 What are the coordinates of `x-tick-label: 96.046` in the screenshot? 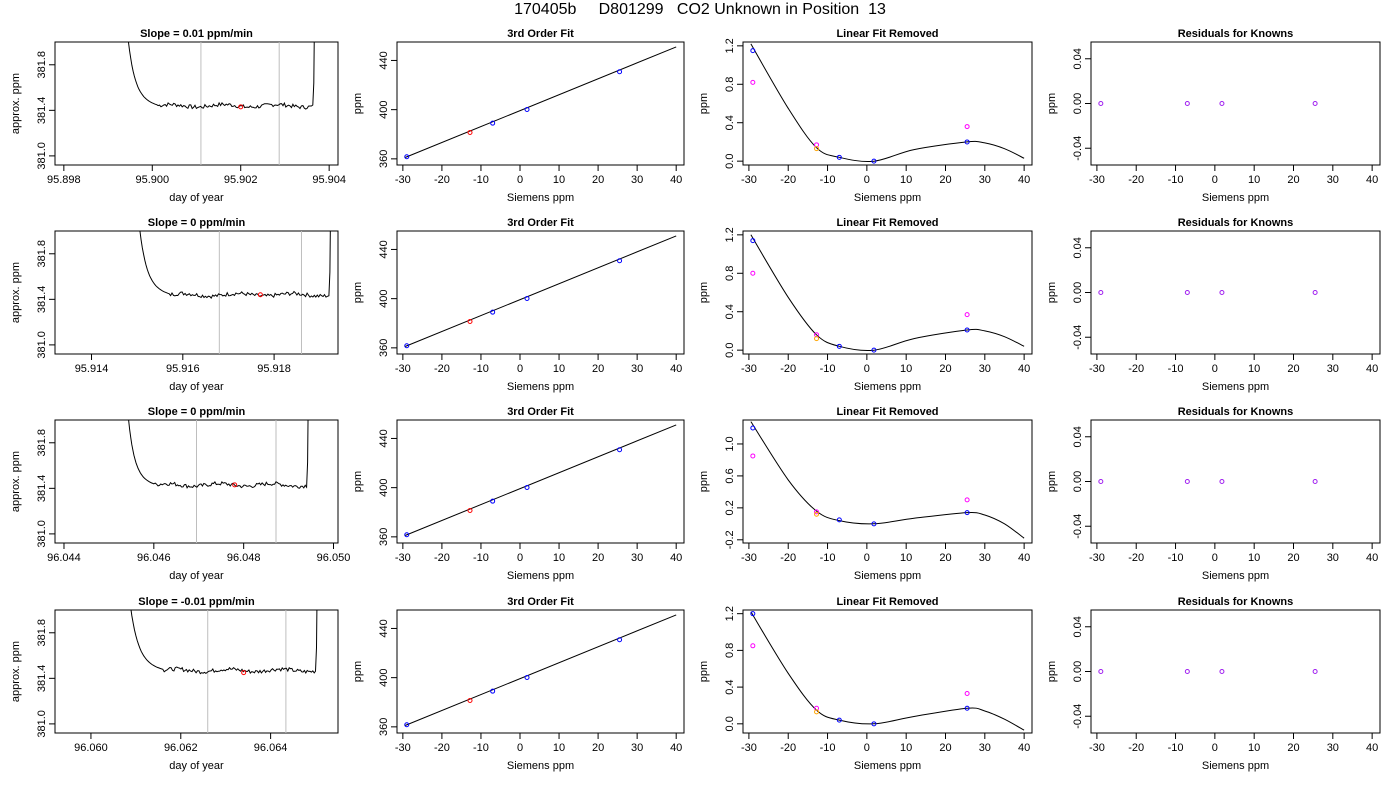 It's located at (154, 558).